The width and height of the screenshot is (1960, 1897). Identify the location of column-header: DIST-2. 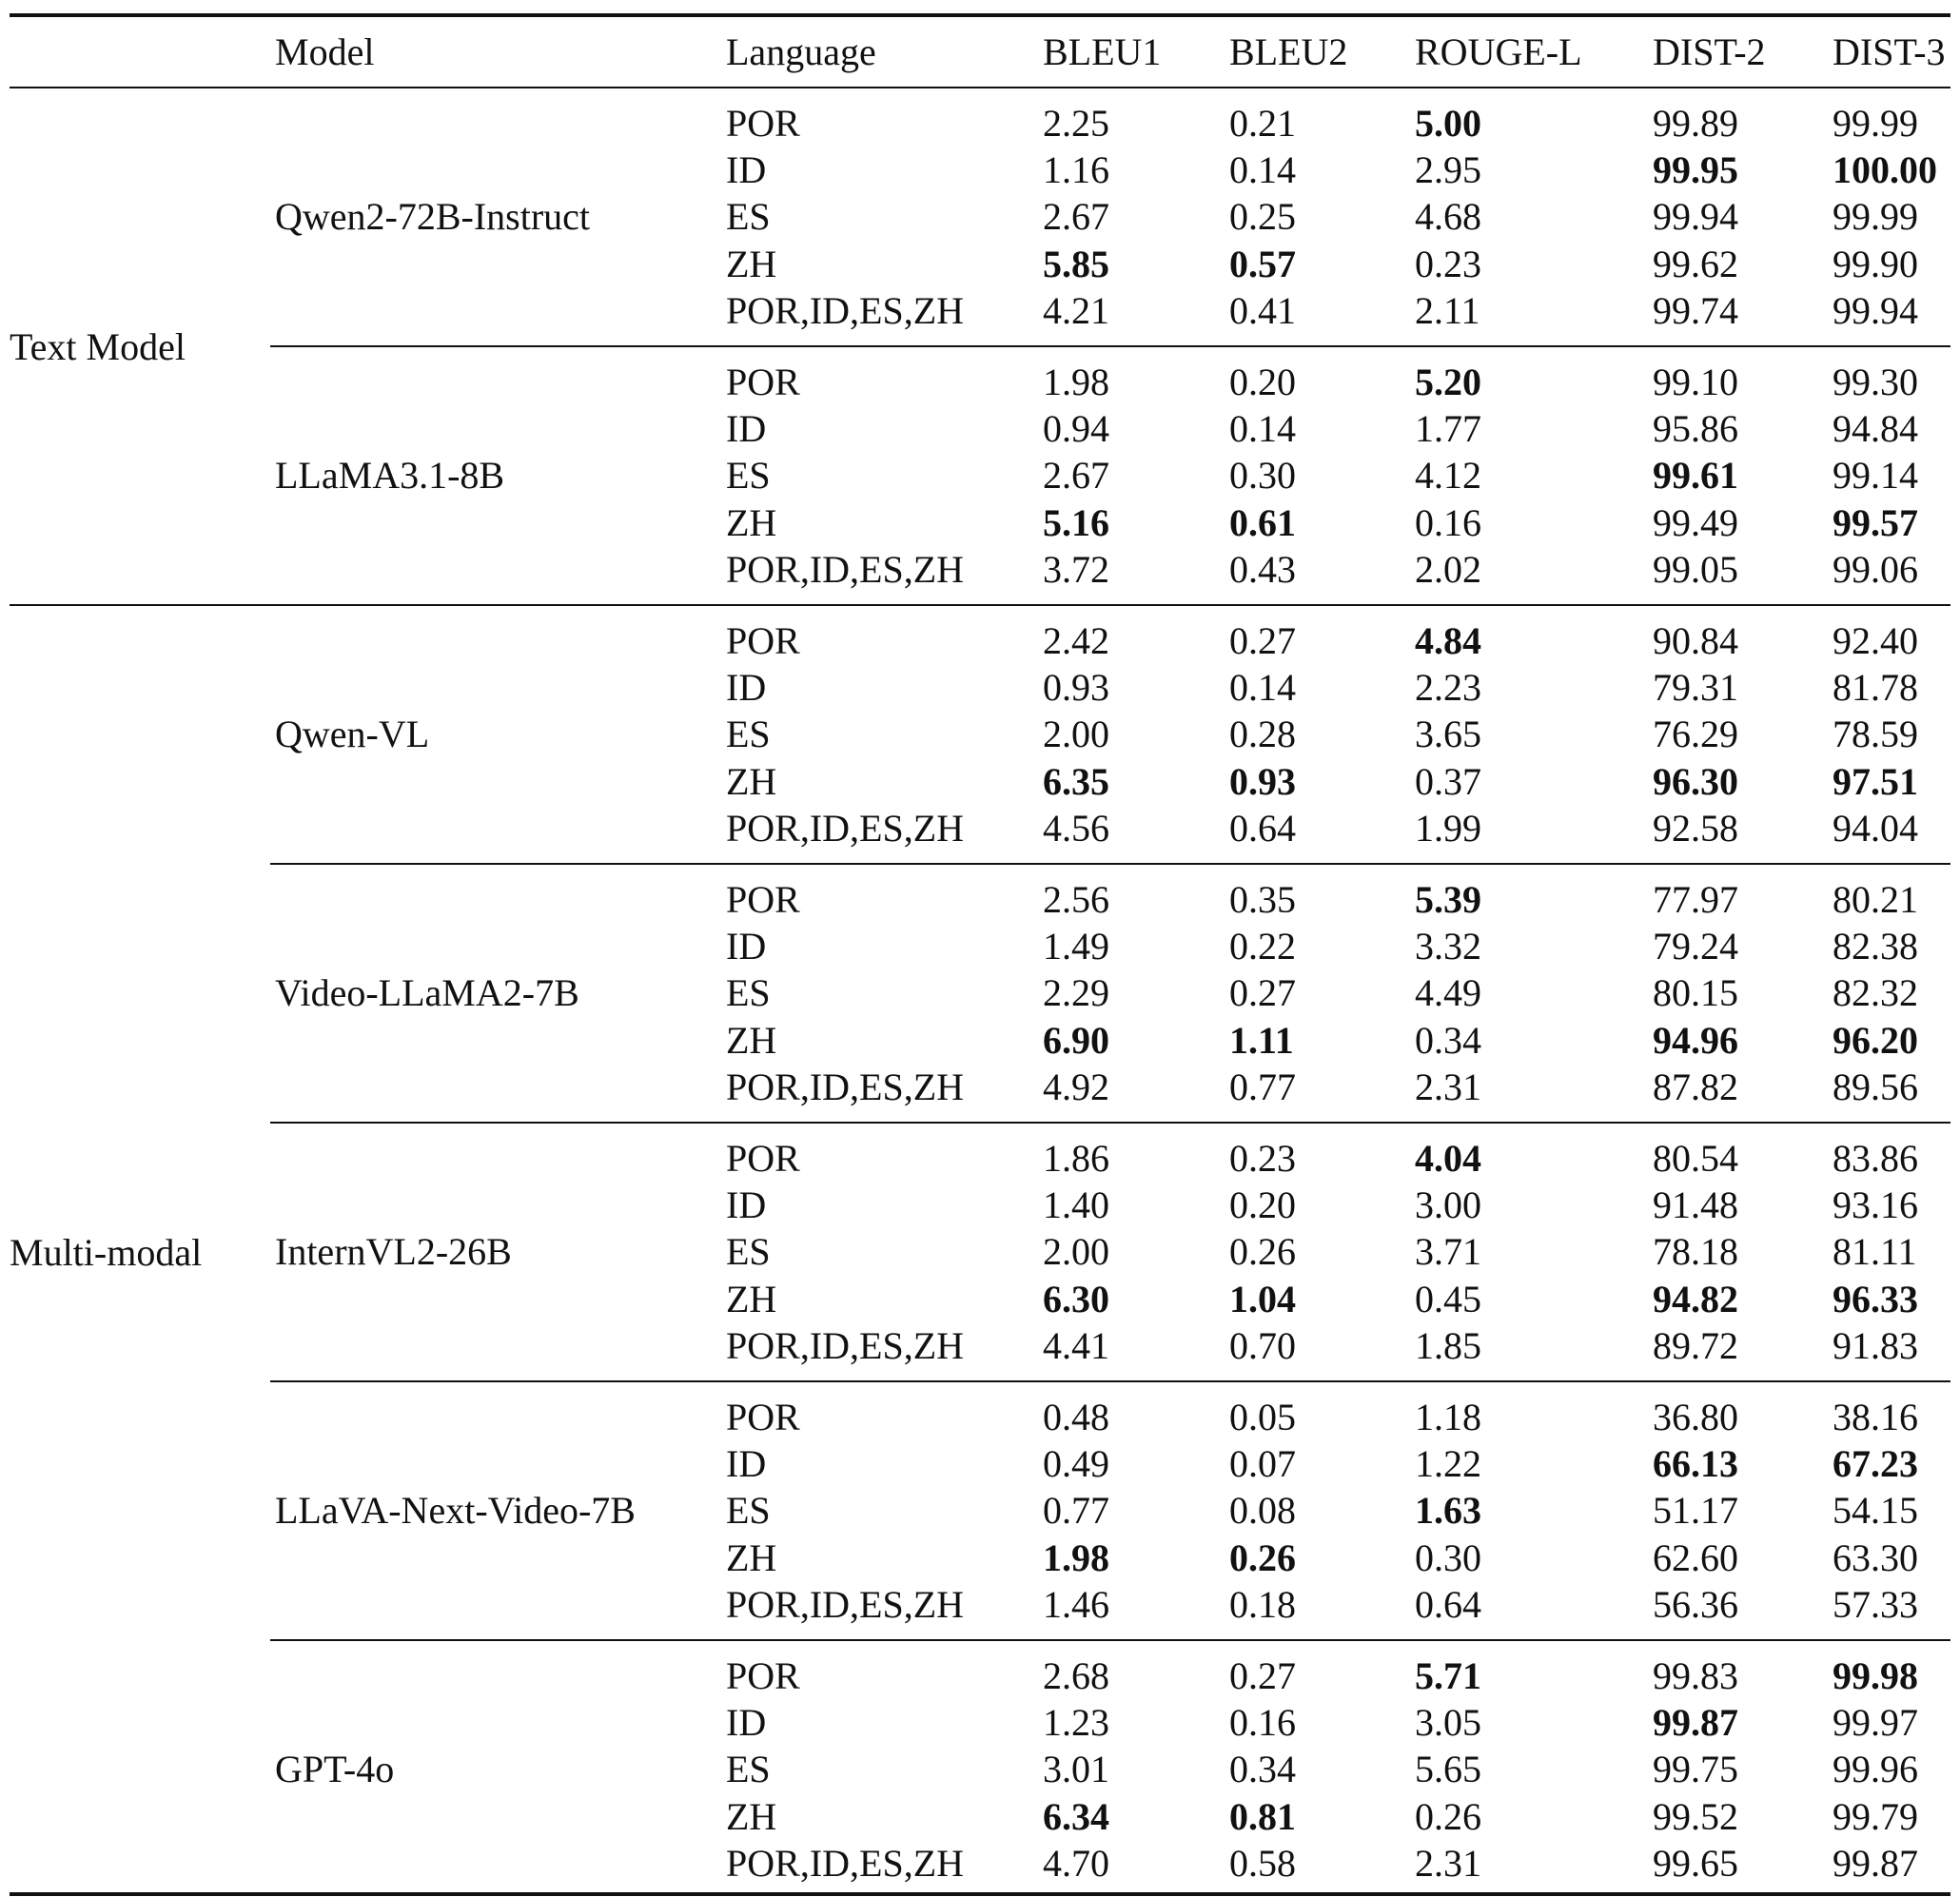
(1709, 51).